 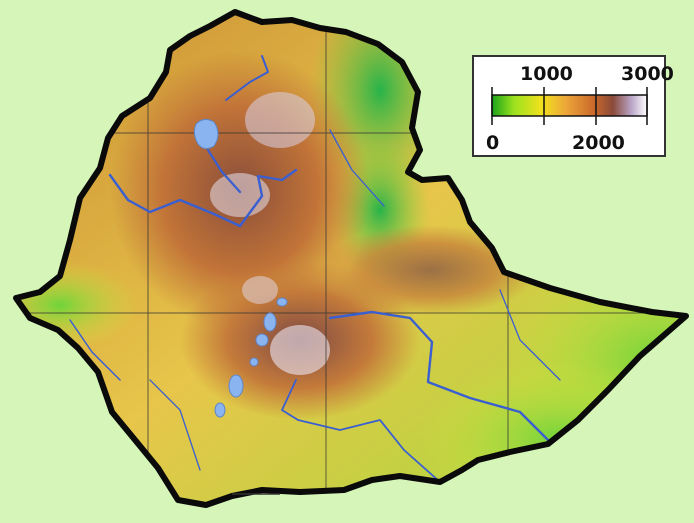 I want to click on legend-color-ramp, so click(x=569, y=106).